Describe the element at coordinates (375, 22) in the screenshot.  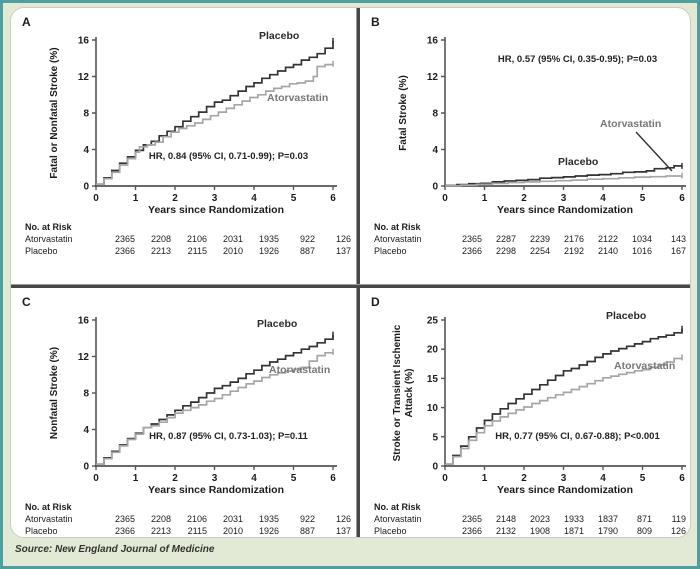
I see `panel-letter: B` at that location.